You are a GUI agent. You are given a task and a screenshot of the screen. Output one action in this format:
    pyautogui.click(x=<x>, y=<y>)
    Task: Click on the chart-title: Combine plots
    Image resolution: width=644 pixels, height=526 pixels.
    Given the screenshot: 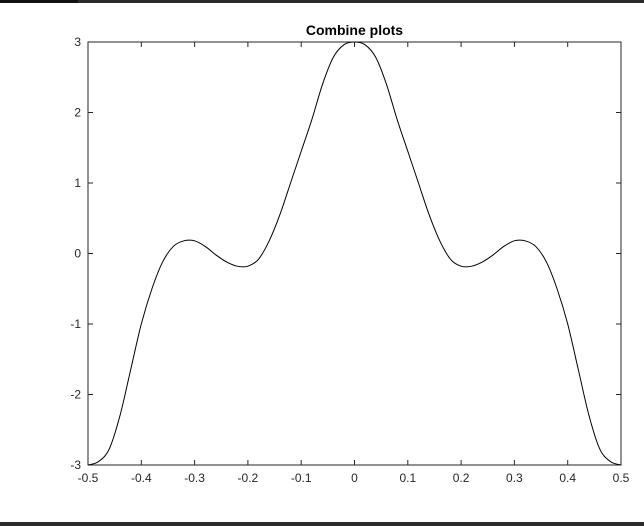 What is the action you would take?
    pyautogui.click(x=354, y=30)
    